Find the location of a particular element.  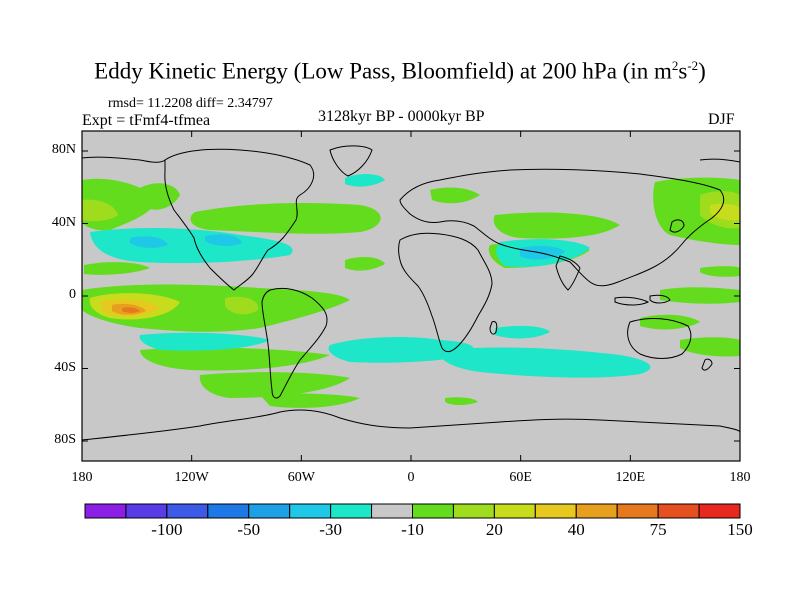

y-tick-label: 80S is located at coordinates (65, 439).